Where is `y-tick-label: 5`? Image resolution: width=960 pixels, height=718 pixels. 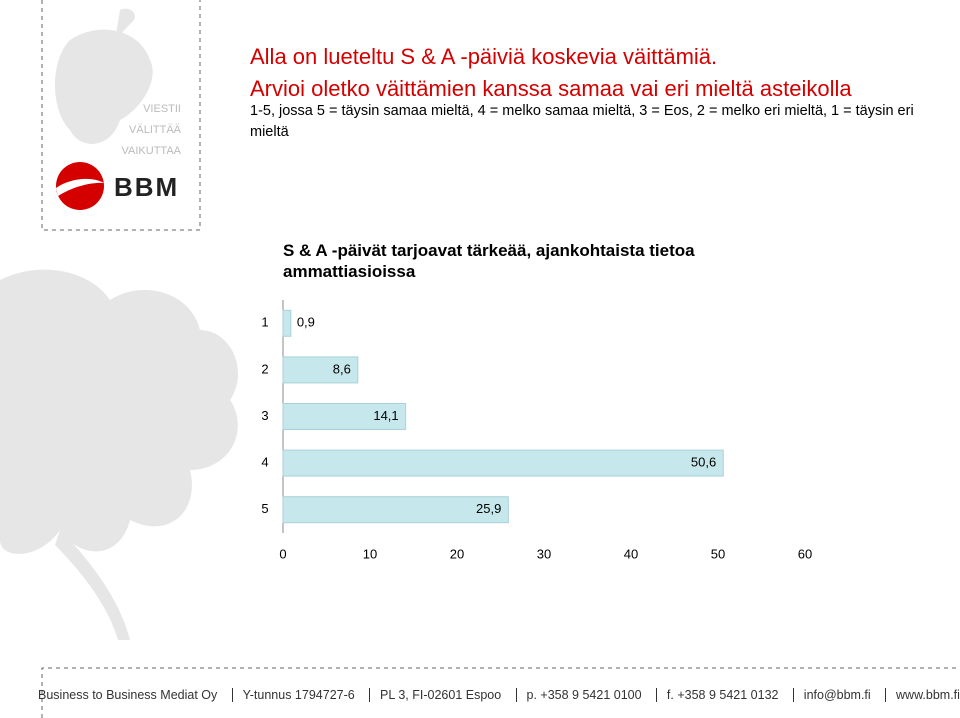
y-tick-label: 5 is located at coordinates (264, 508).